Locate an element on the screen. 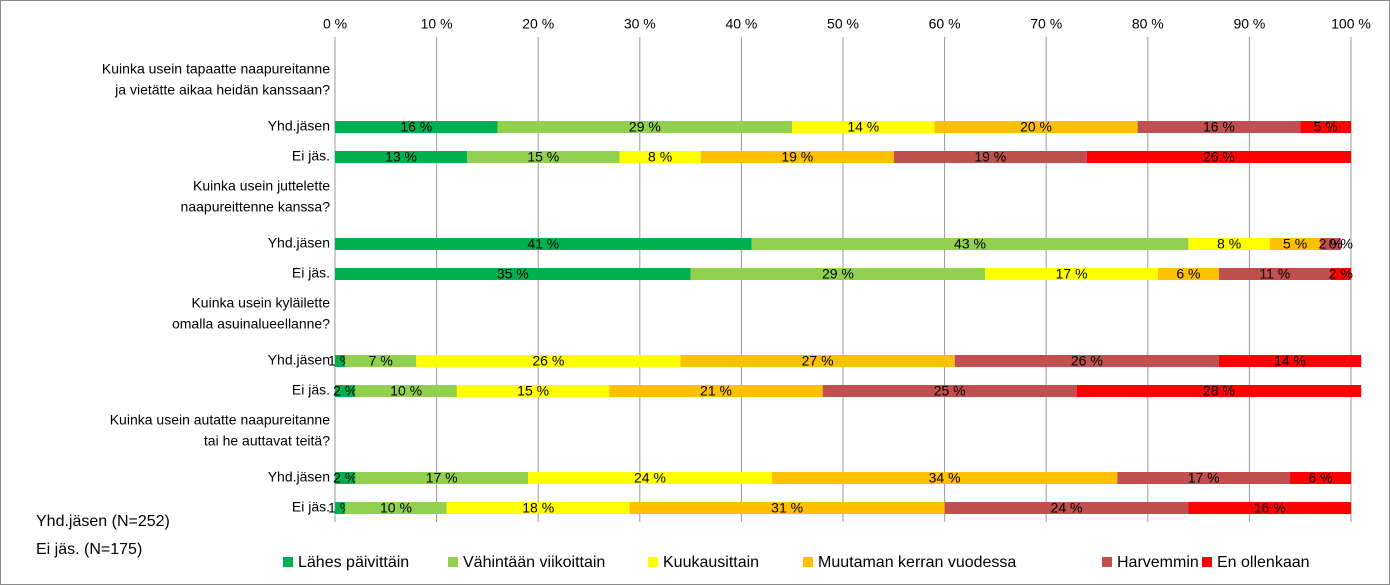  data-label: 11 % is located at coordinates (1274, 274).